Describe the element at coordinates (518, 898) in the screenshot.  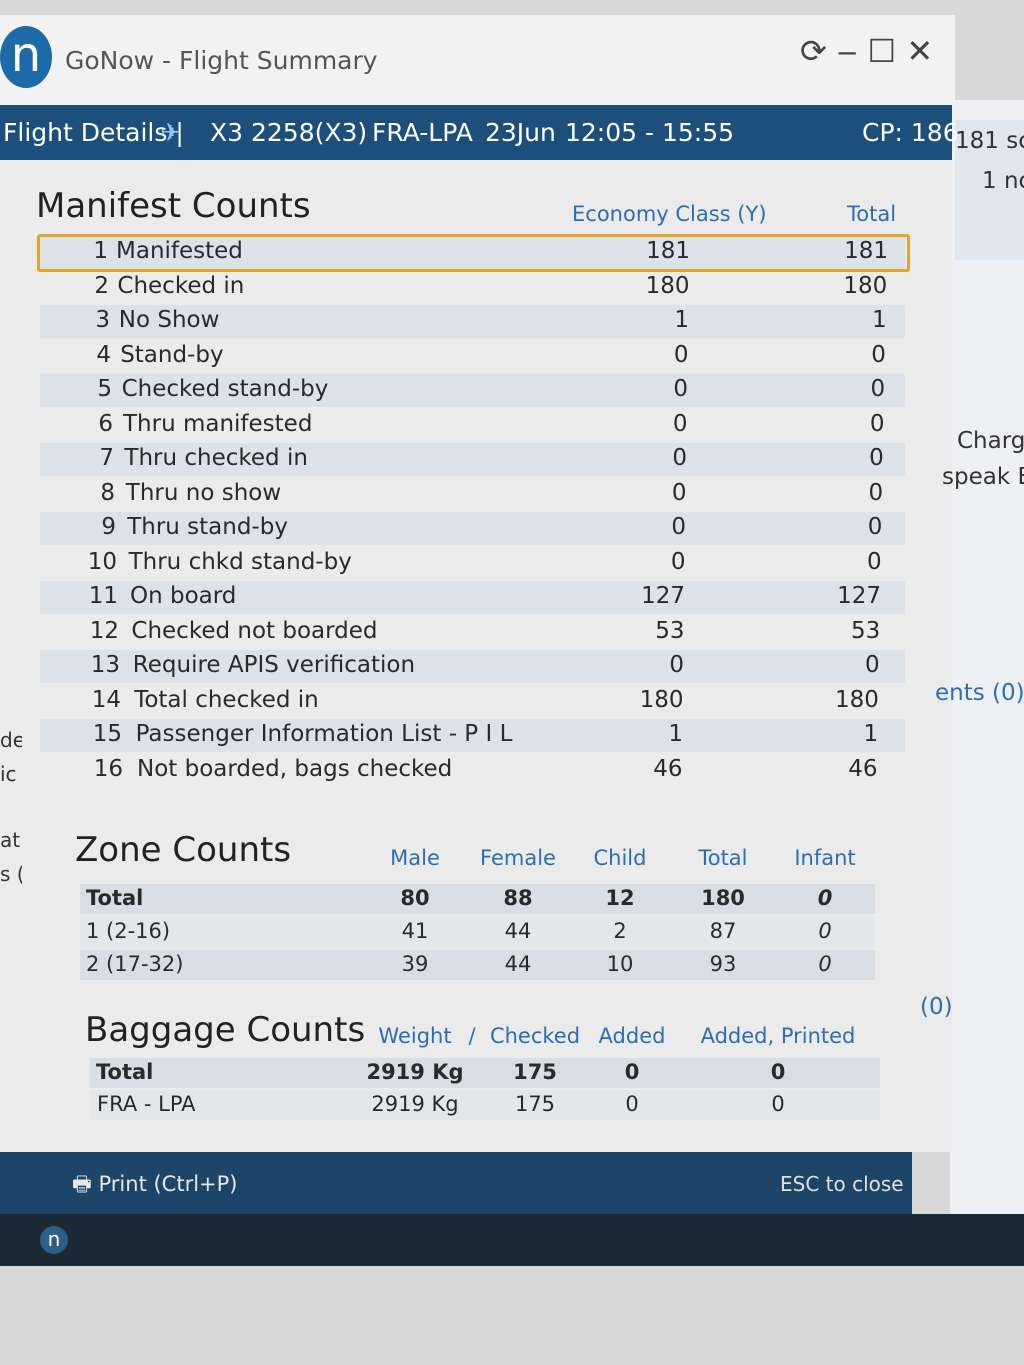
I see `cell: 88` at that location.